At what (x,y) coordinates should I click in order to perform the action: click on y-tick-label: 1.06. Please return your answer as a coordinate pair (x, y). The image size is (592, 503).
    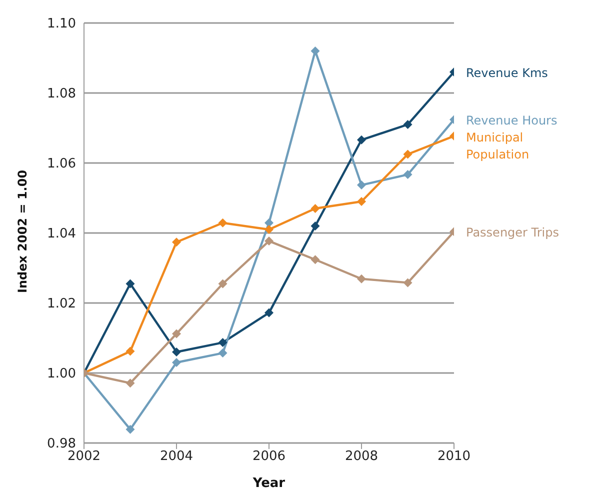
    Looking at the image, I should click on (61, 164).